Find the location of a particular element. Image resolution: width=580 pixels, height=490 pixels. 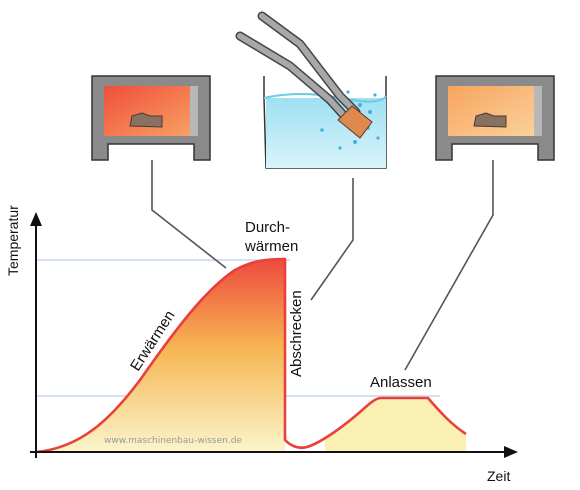

soaking-label-line1: Durch- is located at coordinates (267, 227).